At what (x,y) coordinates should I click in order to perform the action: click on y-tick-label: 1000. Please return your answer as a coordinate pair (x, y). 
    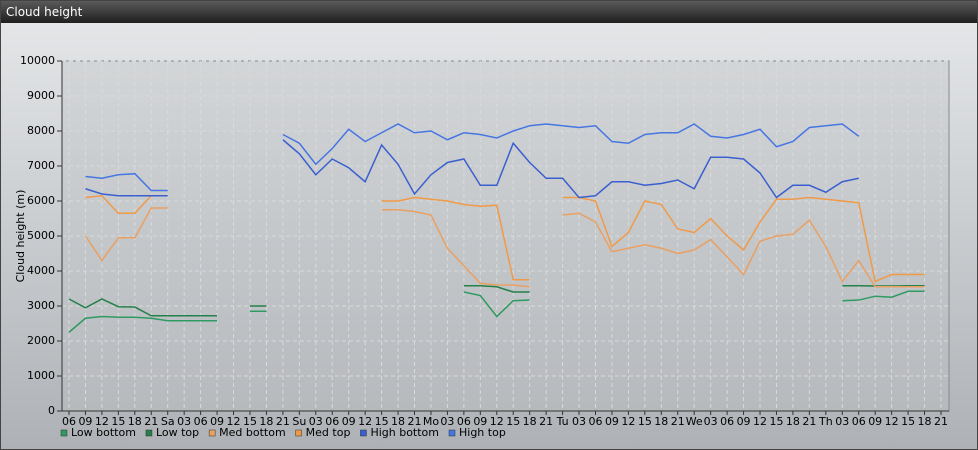
    Looking at the image, I should click on (41, 375).